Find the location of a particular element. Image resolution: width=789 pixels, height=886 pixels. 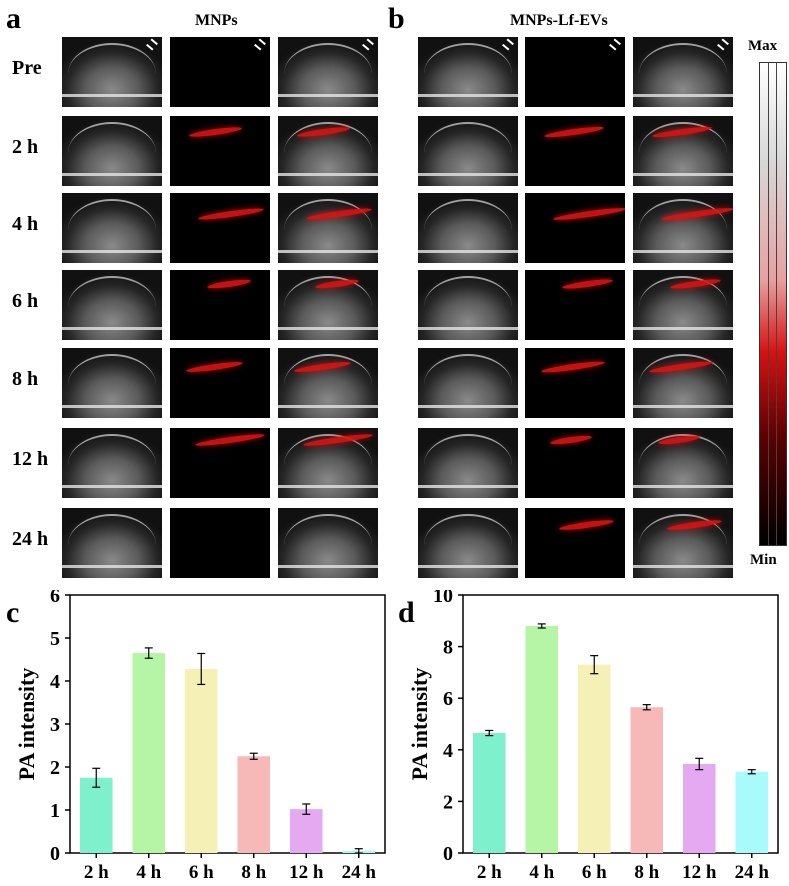

row-label: Pre is located at coordinates (27, 68).